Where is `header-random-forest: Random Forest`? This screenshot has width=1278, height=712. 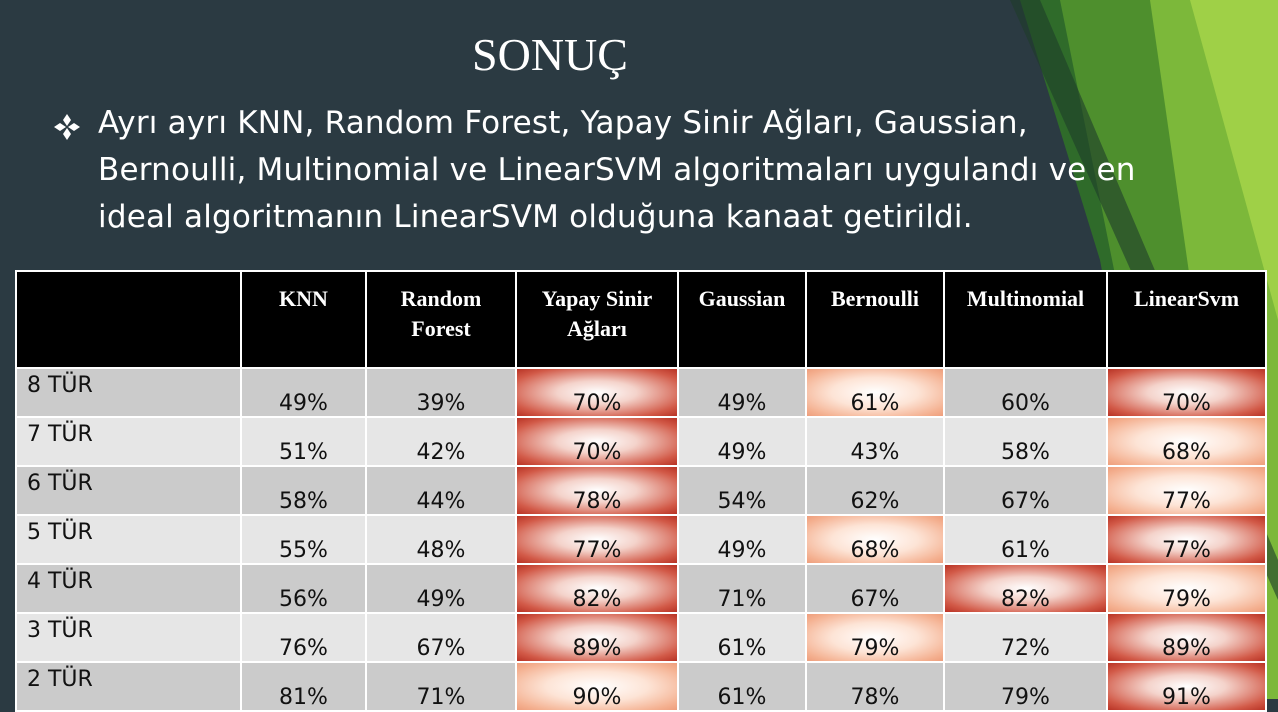 header-random-forest: Random Forest is located at coordinates (441, 319).